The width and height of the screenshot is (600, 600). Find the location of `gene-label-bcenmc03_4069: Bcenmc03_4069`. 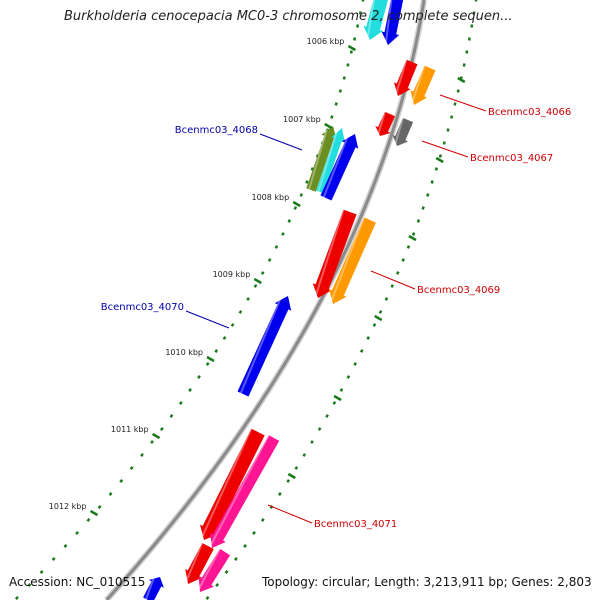

gene-label-bcenmc03_4069: Bcenmc03_4069 is located at coordinates (458, 290).